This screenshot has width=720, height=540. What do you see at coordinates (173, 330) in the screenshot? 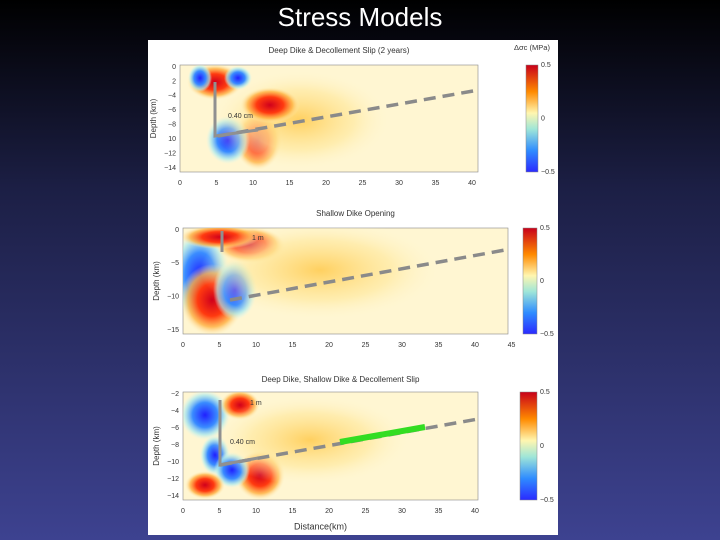
I see `y-tick-label: −15` at bounding box center [173, 330].